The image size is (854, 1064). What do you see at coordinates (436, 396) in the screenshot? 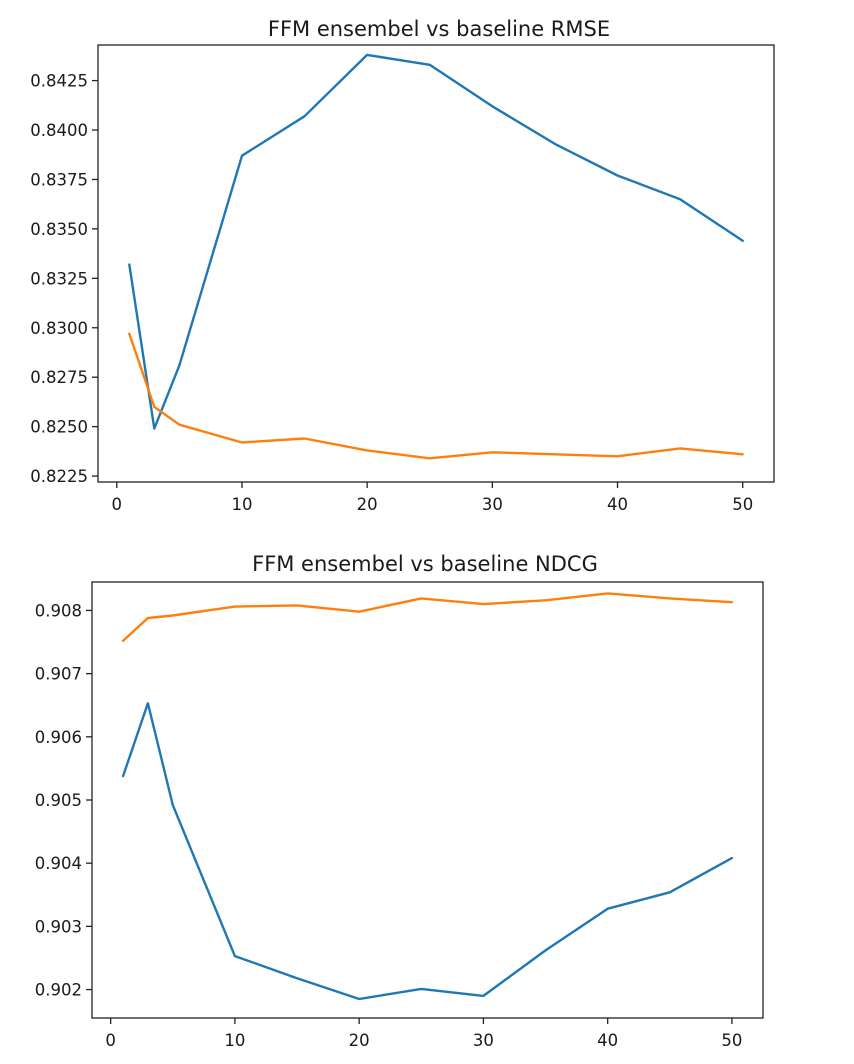
I see `rmse-series-2-line` at bounding box center [436, 396].